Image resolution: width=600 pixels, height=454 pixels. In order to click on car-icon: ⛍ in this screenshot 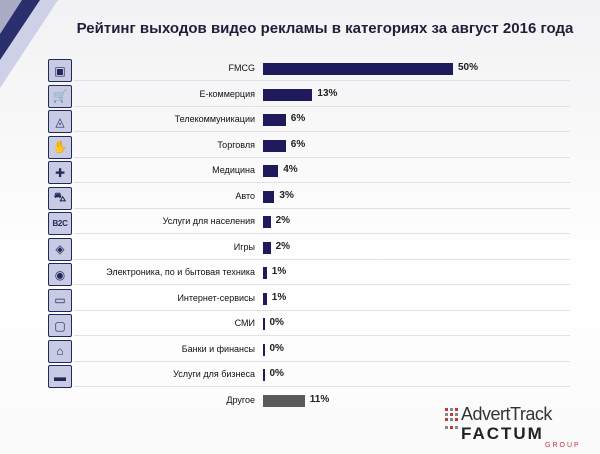, I will do `click(60, 198)`.